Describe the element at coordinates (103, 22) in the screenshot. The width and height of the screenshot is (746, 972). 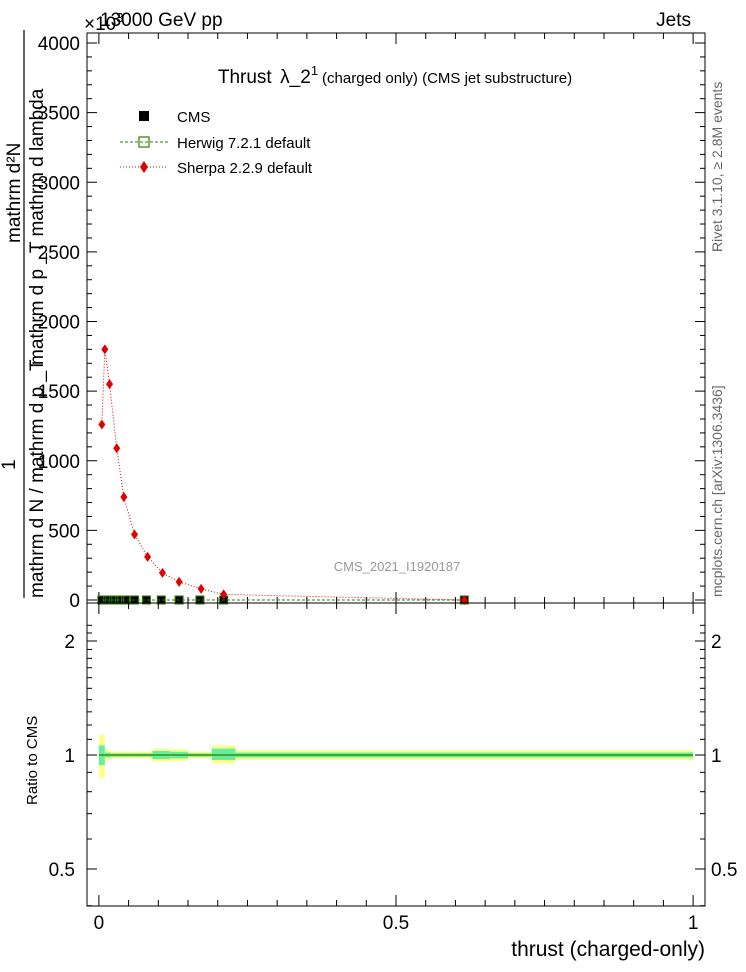
I see `y-exponent-label: ×10³` at that location.